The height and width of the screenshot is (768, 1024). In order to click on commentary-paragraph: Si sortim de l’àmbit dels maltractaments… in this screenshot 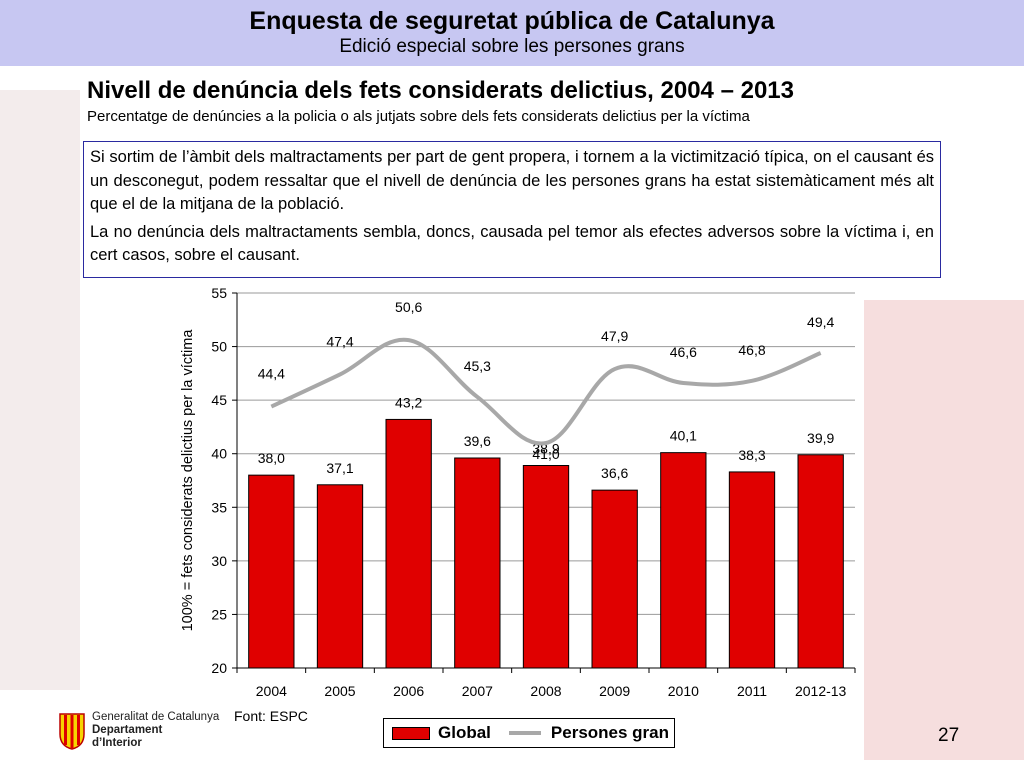, I will do `click(512, 180)`.